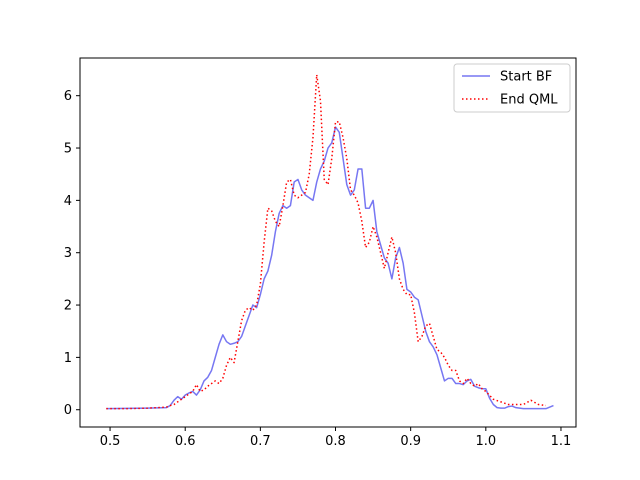 The image size is (640, 480). I want to click on x-tick-label: 0.7, so click(260, 441).